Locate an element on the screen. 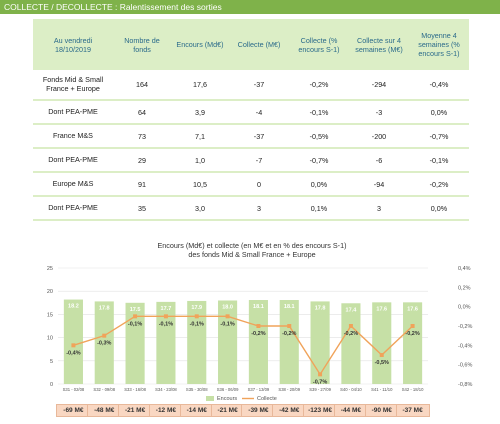  x-tick-label: S31 - 02/08 is located at coordinates (74, 389).